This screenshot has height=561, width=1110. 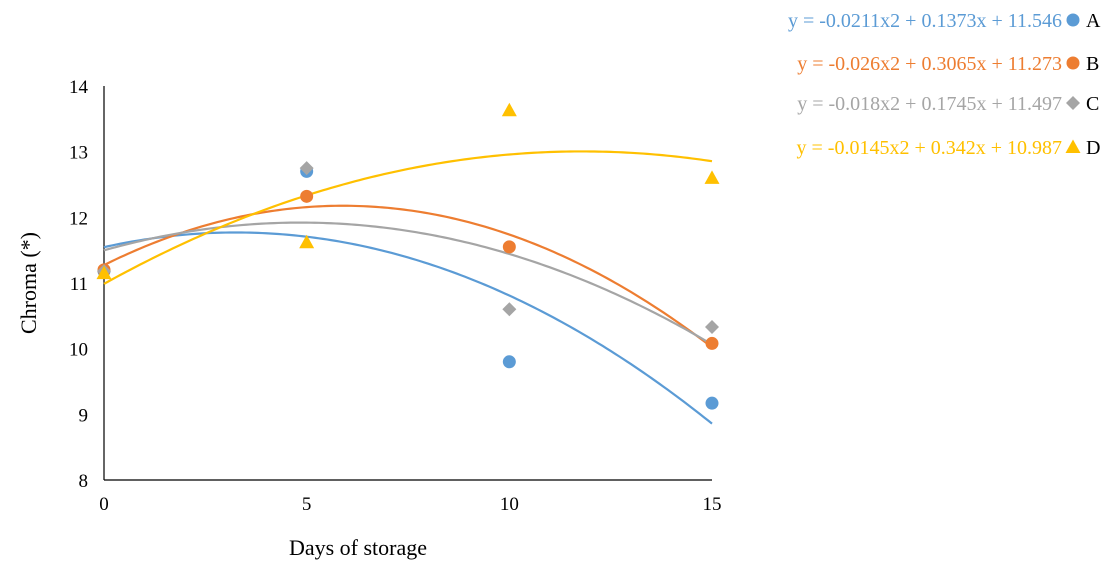 What do you see at coordinates (79, 87) in the screenshot?
I see `y-tick-label: 14` at bounding box center [79, 87].